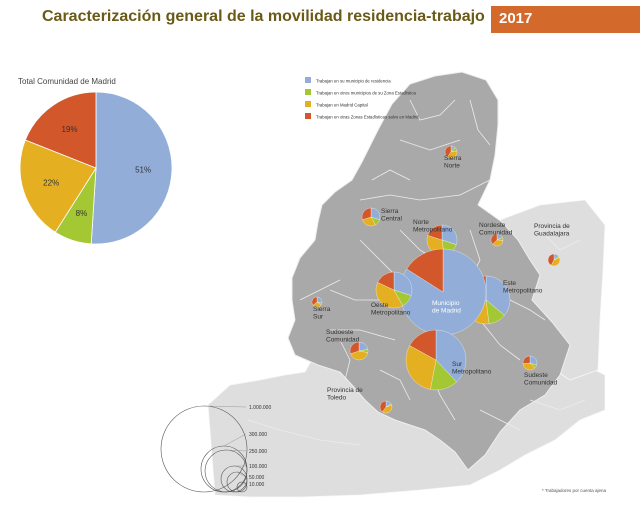  What do you see at coordinates (391, 309) in the screenshot?
I see `zone-label-7: Oeste Metropolitano` at bounding box center [391, 309].